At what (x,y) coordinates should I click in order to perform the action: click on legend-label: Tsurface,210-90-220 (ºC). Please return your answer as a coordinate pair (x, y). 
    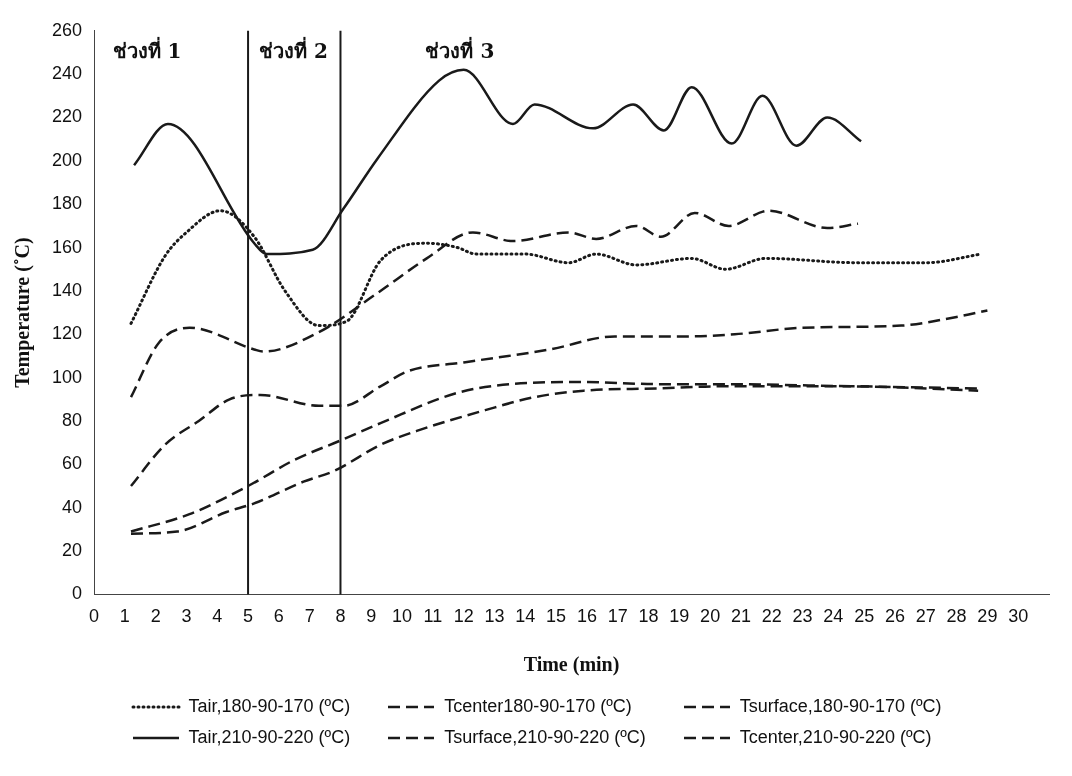
    Looking at the image, I should click on (545, 737).